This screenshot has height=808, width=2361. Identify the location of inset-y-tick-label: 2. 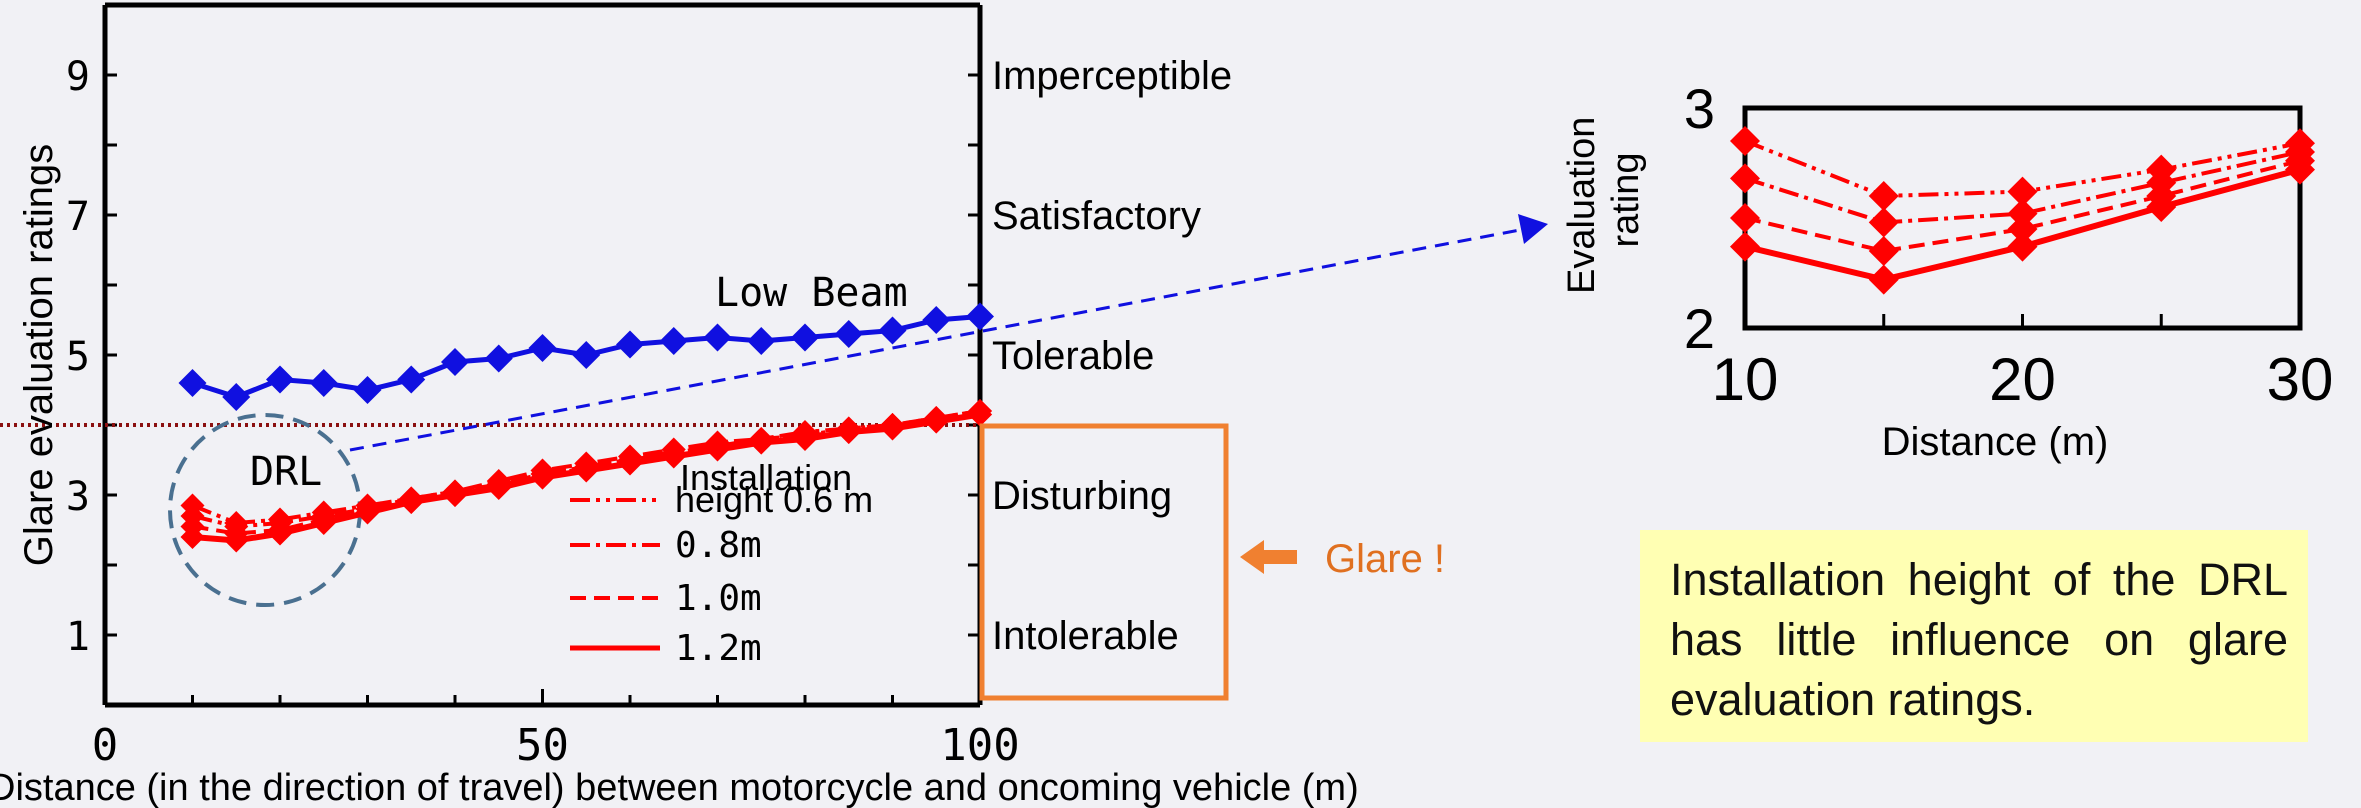
(1699, 328).